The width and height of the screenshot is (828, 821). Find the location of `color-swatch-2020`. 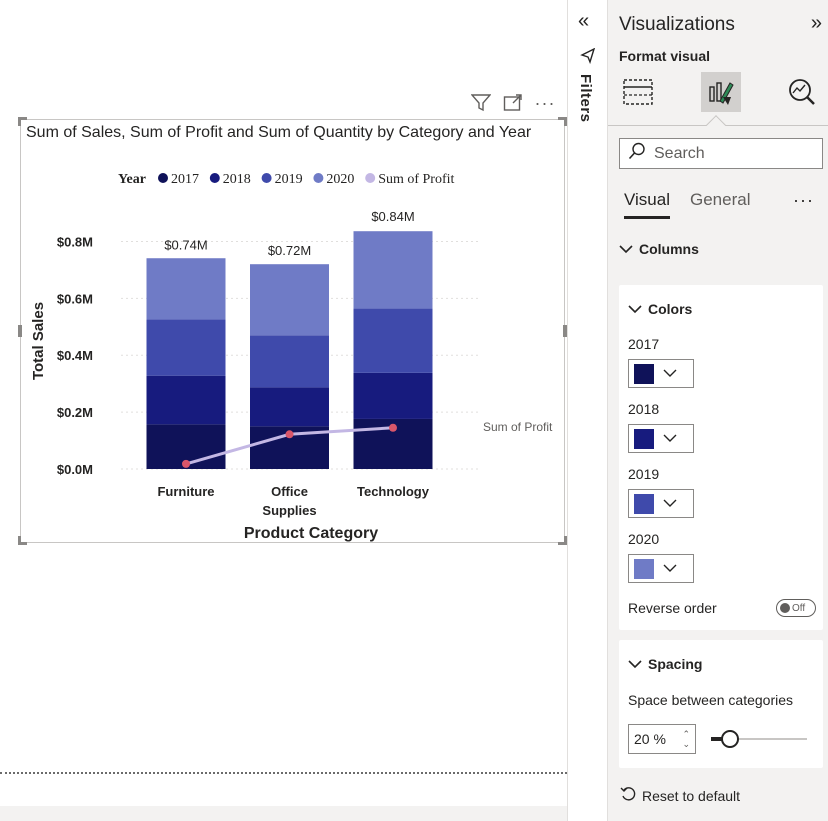

color-swatch-2020 is located at coordinates (644, 568).